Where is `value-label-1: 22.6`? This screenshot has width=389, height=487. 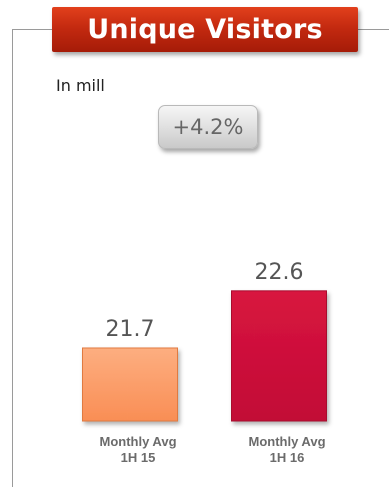 value-label-1: 22.6 is located at coordinates (279, 272).